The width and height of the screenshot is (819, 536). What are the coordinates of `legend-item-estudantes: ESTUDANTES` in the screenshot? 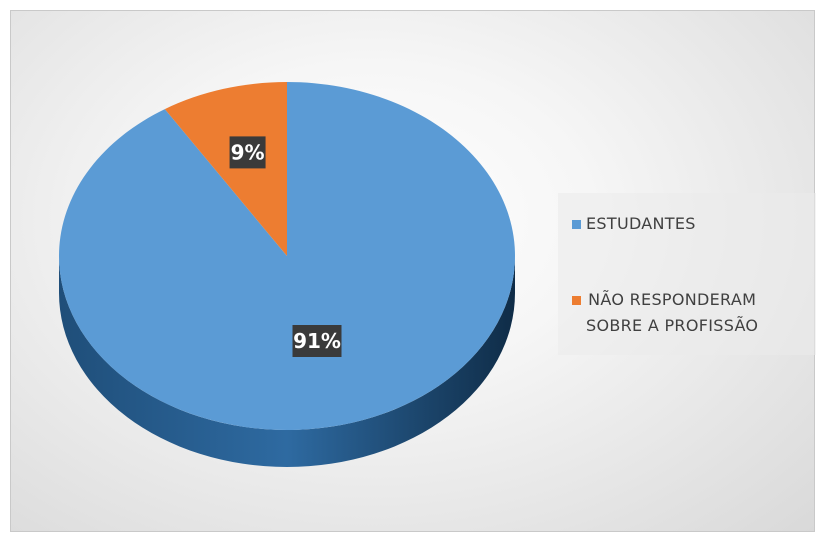 It's located at (634, 224).